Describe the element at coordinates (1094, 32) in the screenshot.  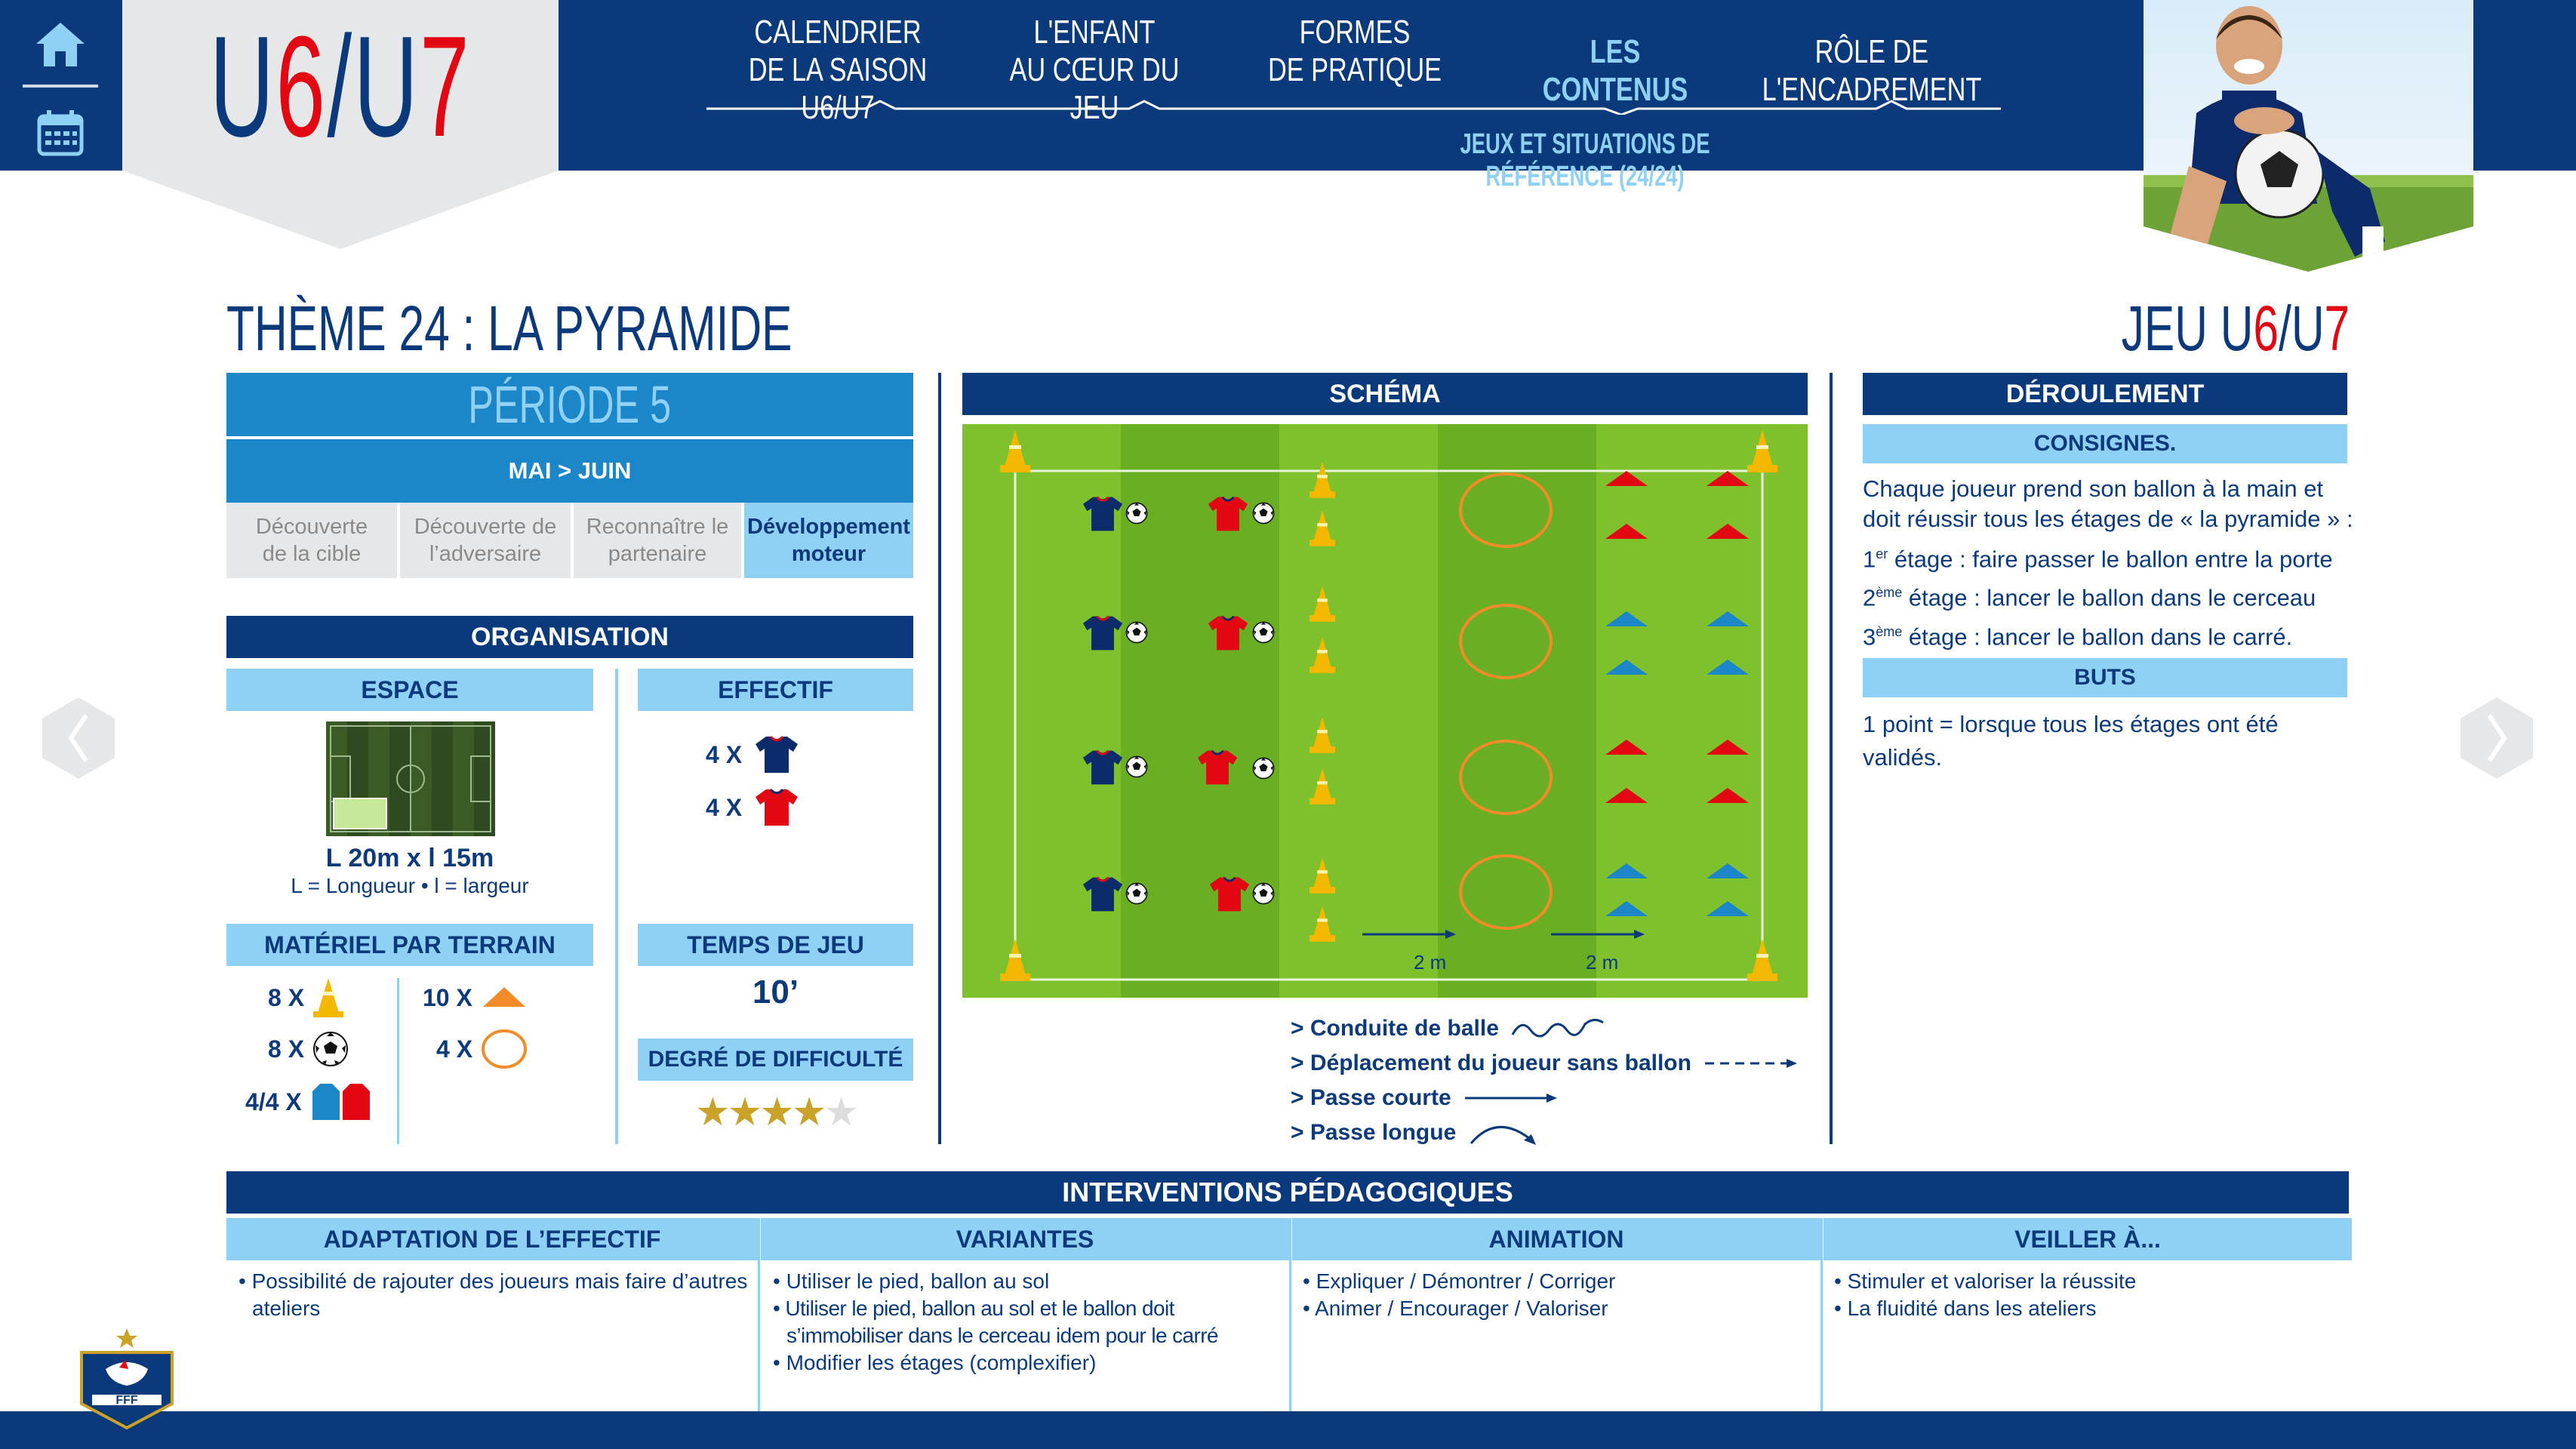
I see `menu-label-line1: L'ENFANT` at that location.